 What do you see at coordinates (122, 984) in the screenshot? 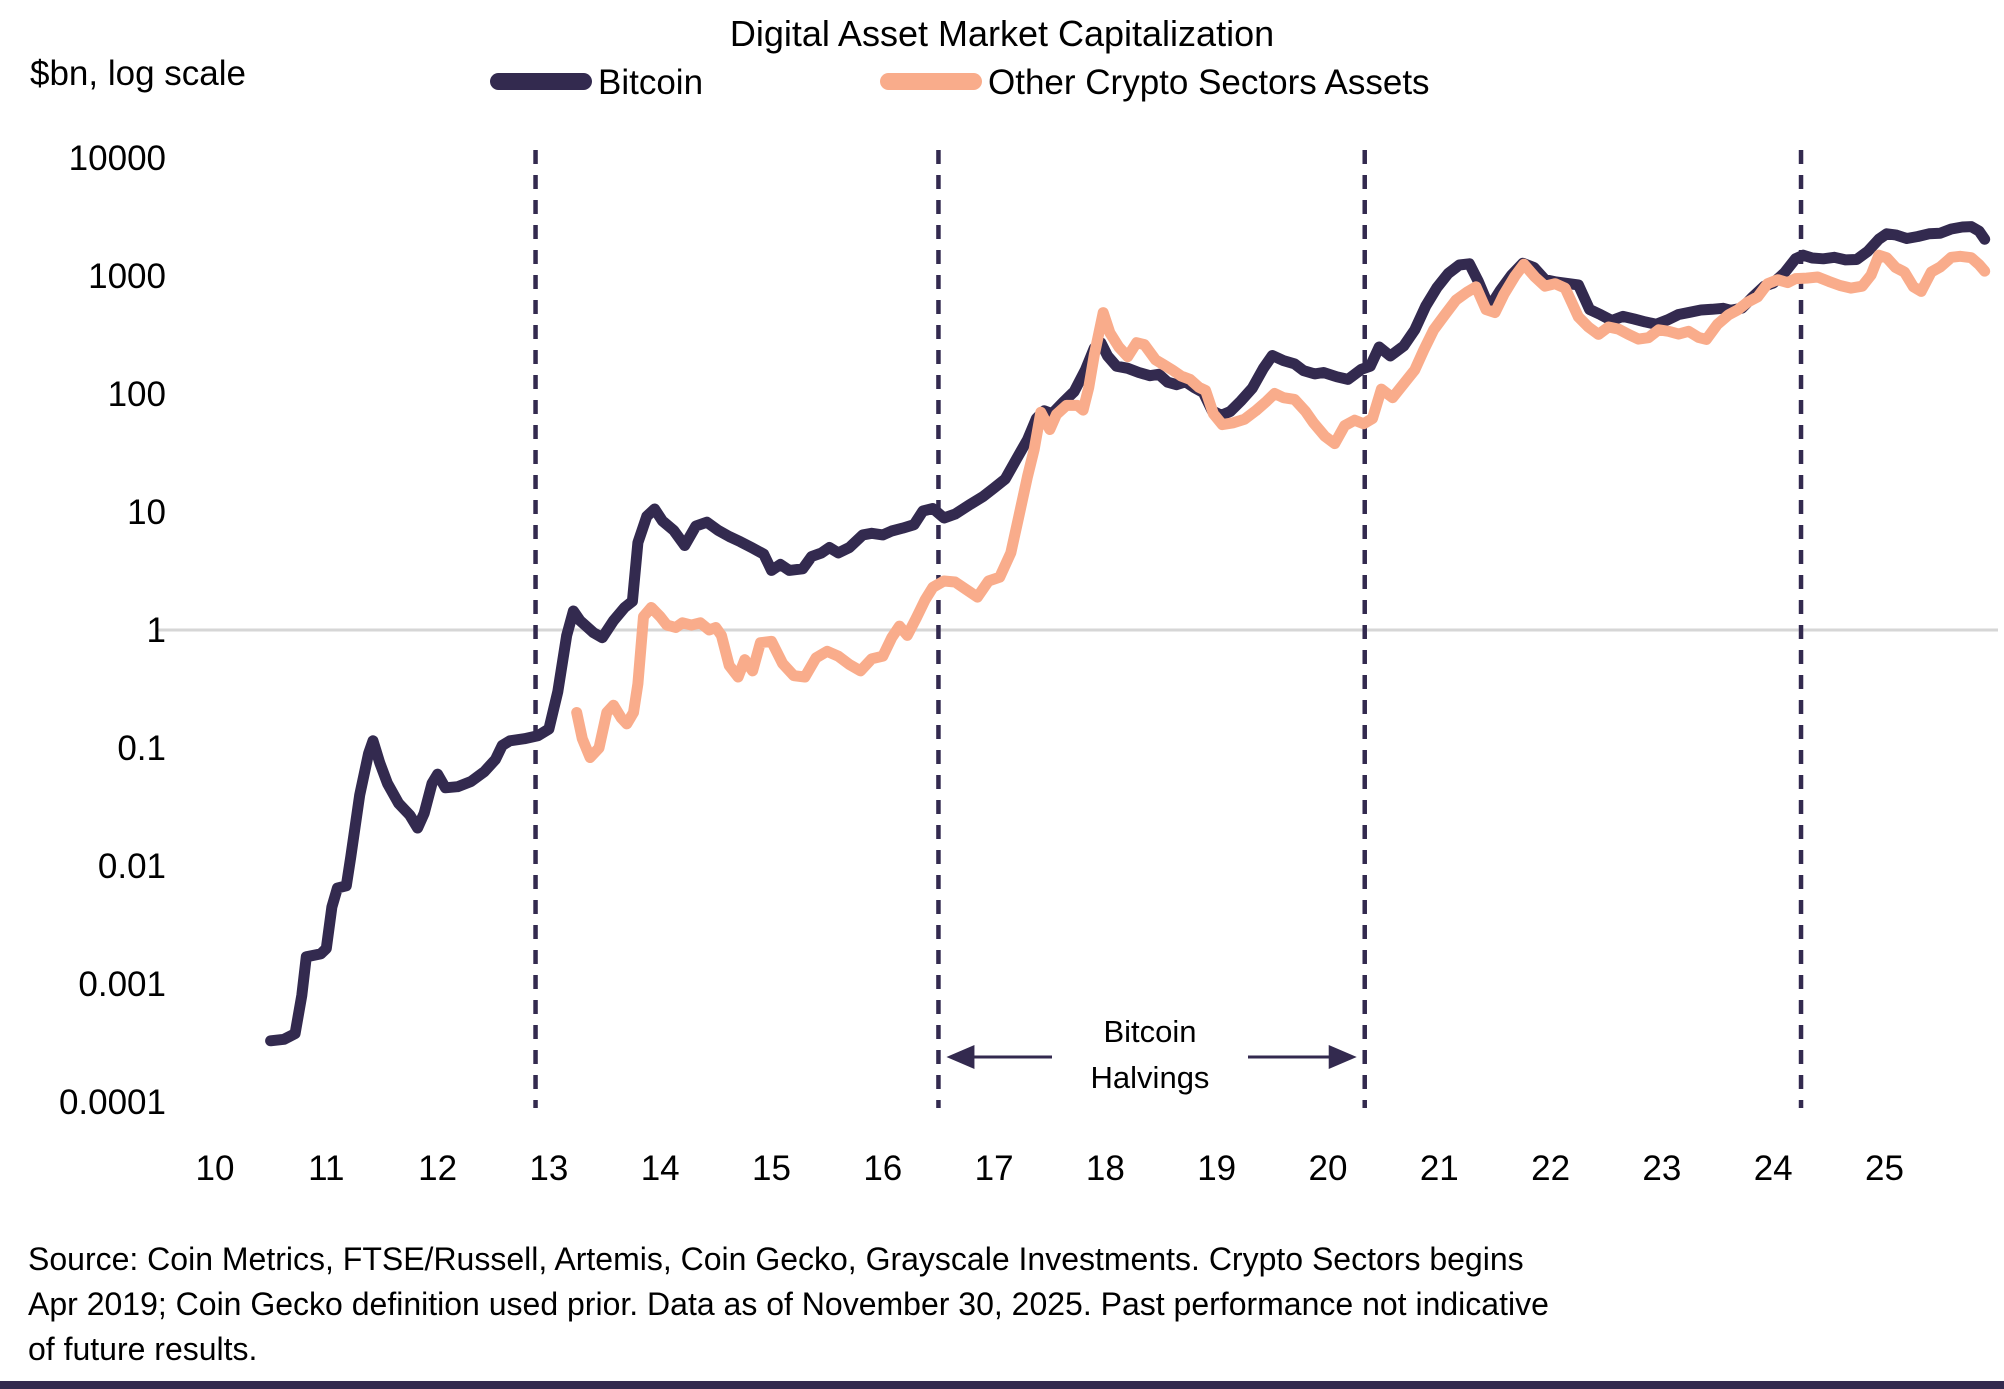
I see `y-tick-label: 0.001` at bounding box center [122, 984].